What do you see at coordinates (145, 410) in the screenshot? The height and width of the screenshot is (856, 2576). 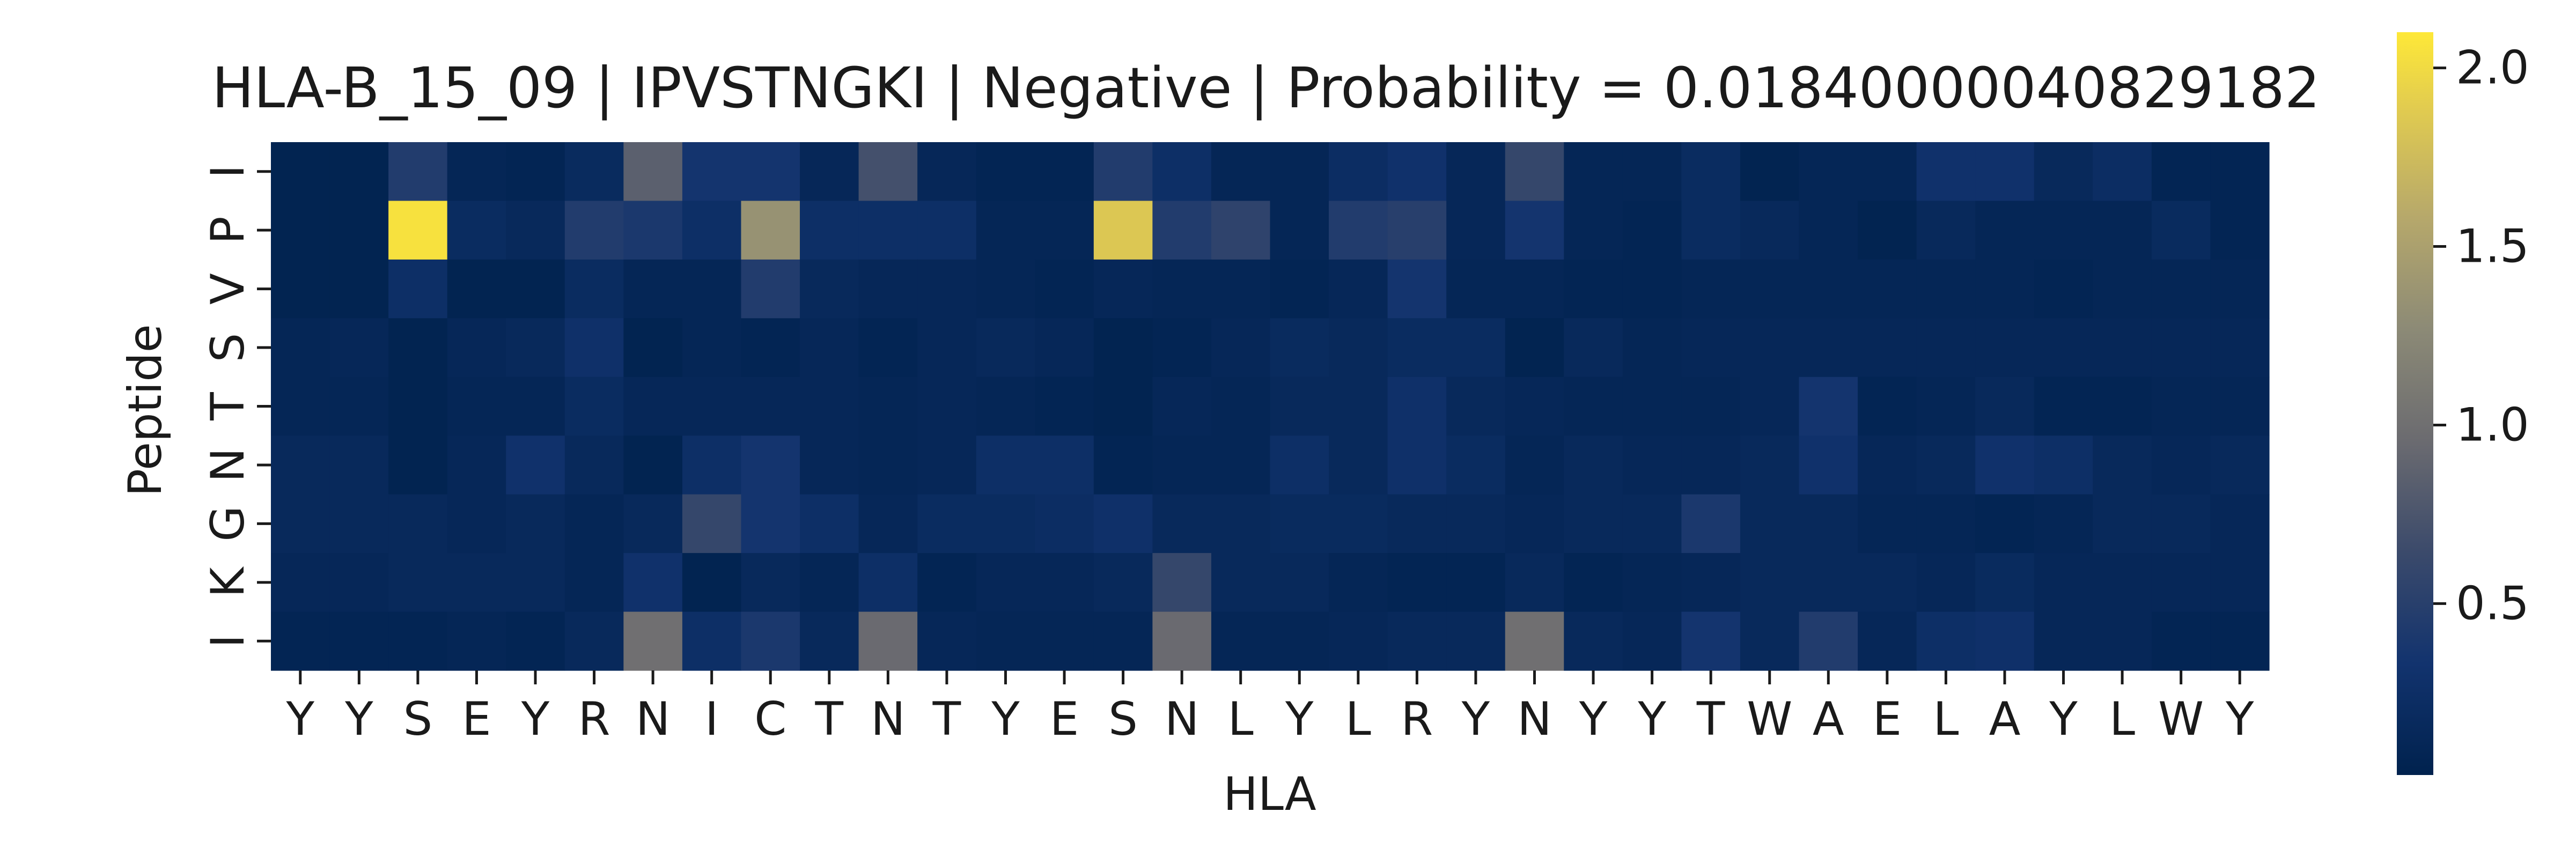 I see `y-axis-label: Peptide` at bounding box center [145, 410].